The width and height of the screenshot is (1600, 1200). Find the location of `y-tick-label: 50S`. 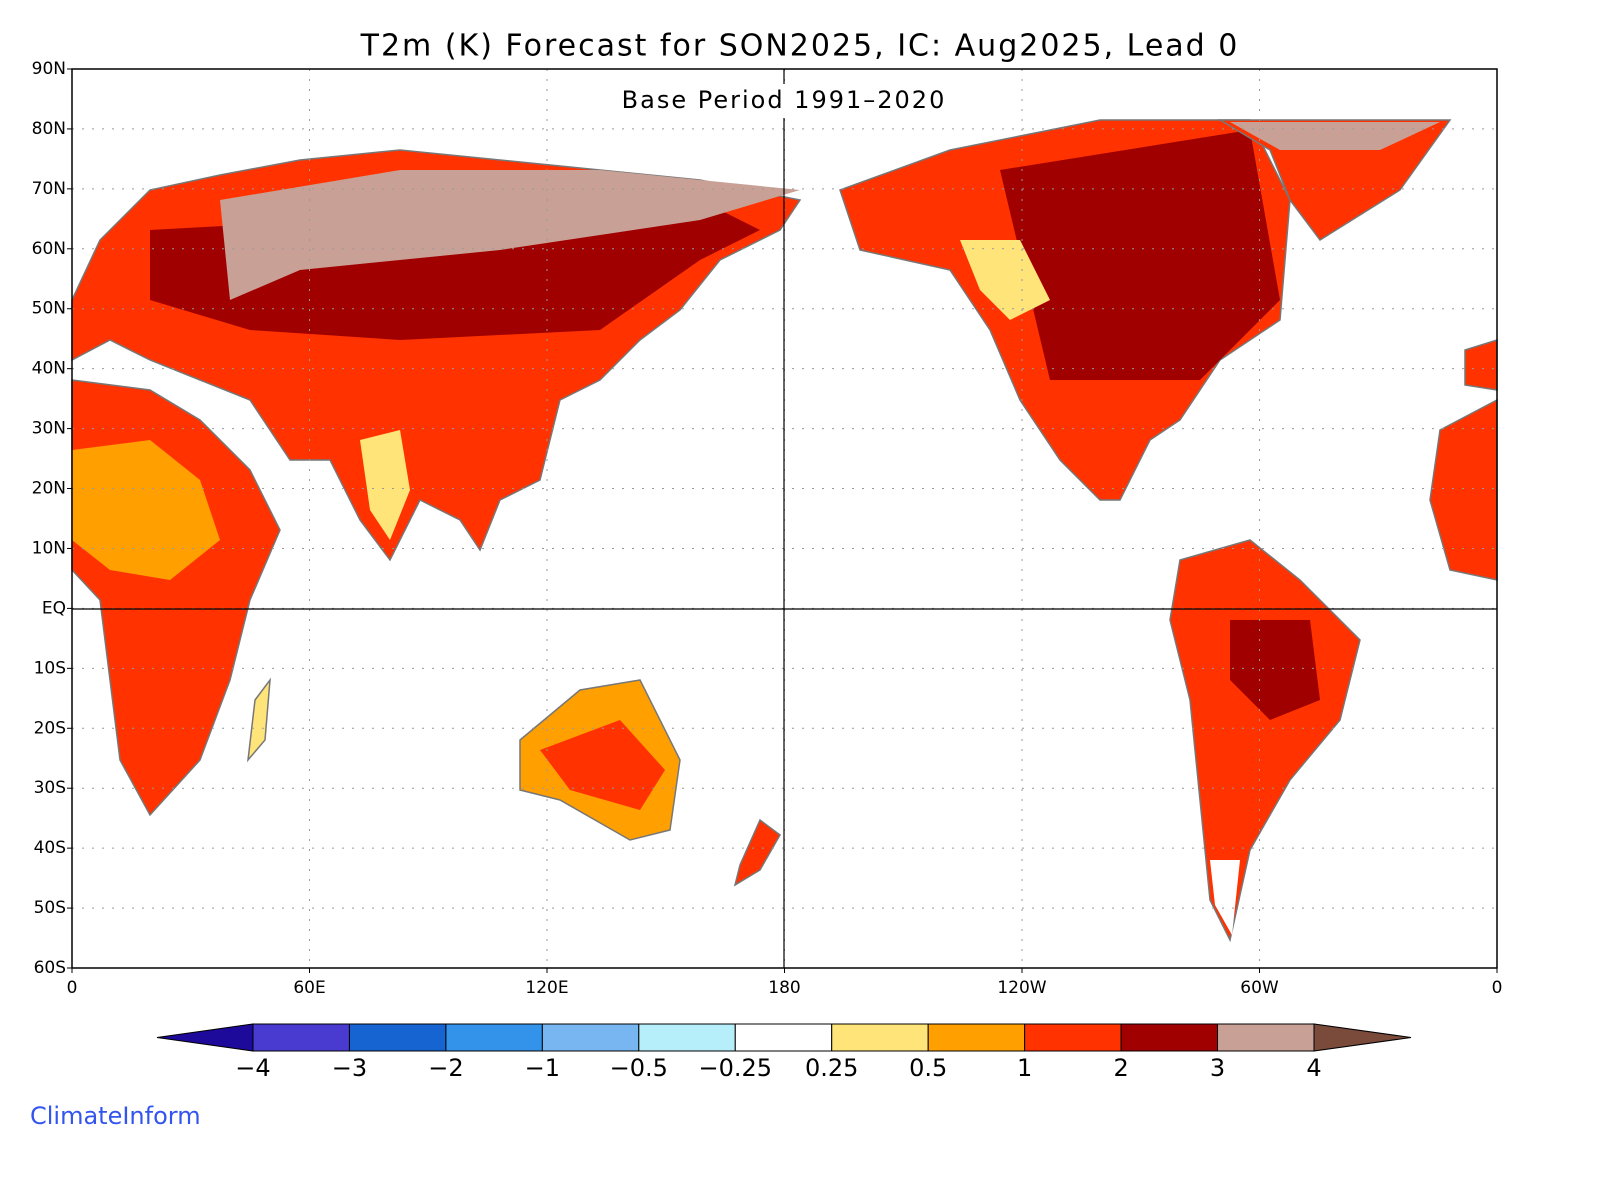

y-tick-label: 50S is located at coordinates (50, 908).